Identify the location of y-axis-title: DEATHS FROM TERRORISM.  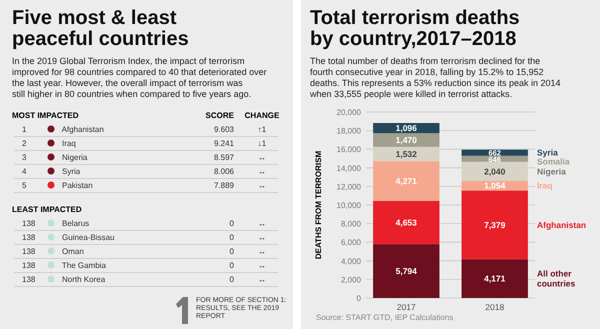
(318, 205).